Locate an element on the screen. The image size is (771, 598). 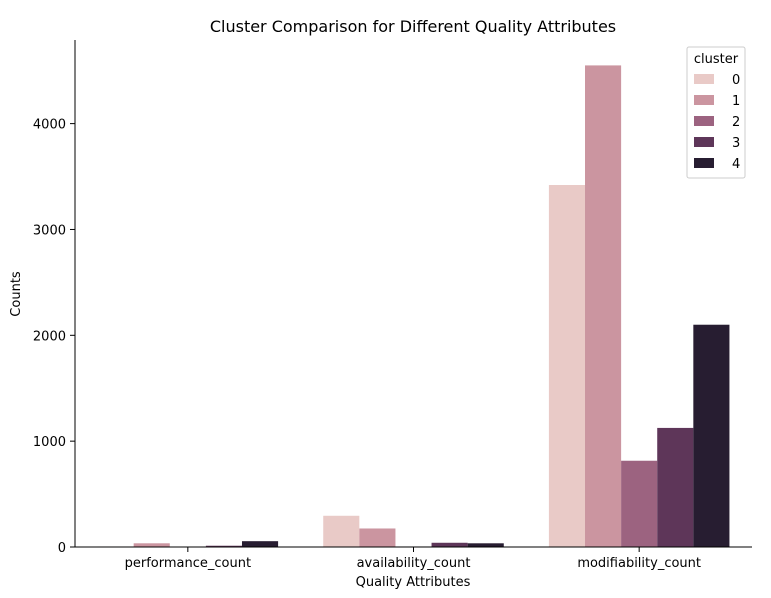
y-tick-label: 1000 is located at coordinates (49, 442).